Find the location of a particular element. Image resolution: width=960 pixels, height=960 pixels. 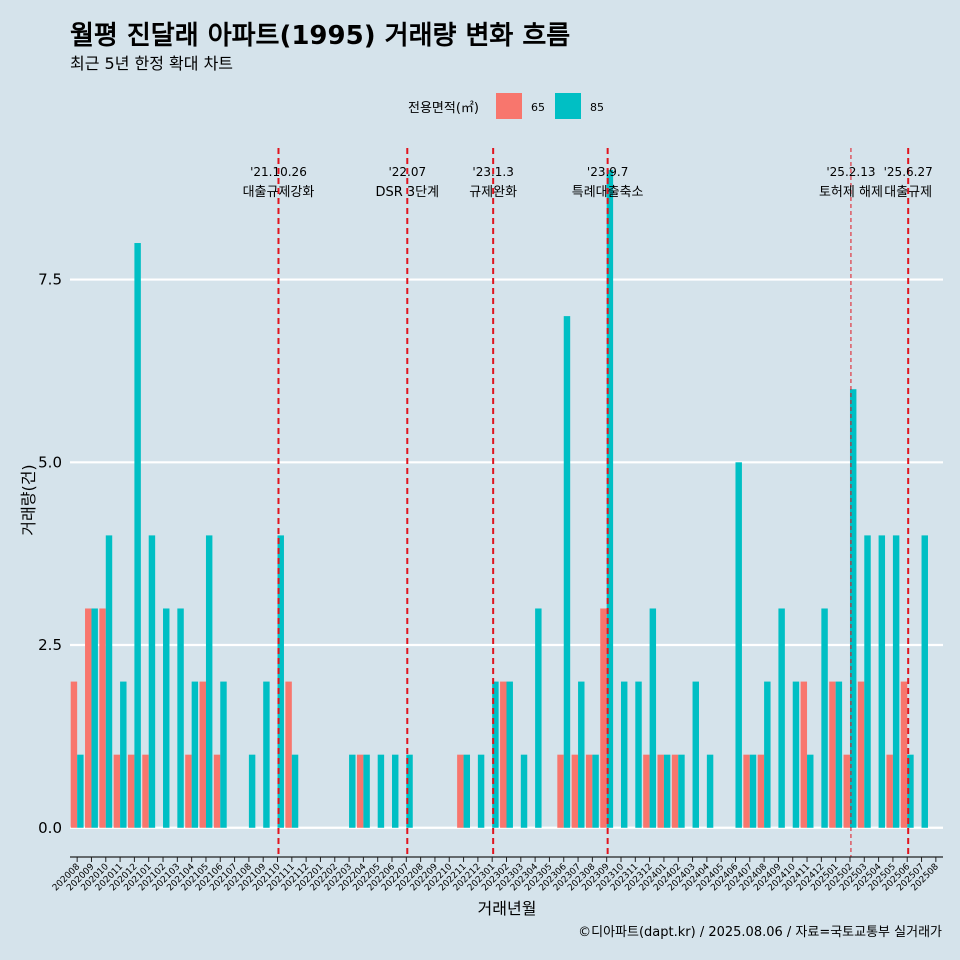

event-date-label: '21.10.26 is located at coordinates (278, 172).